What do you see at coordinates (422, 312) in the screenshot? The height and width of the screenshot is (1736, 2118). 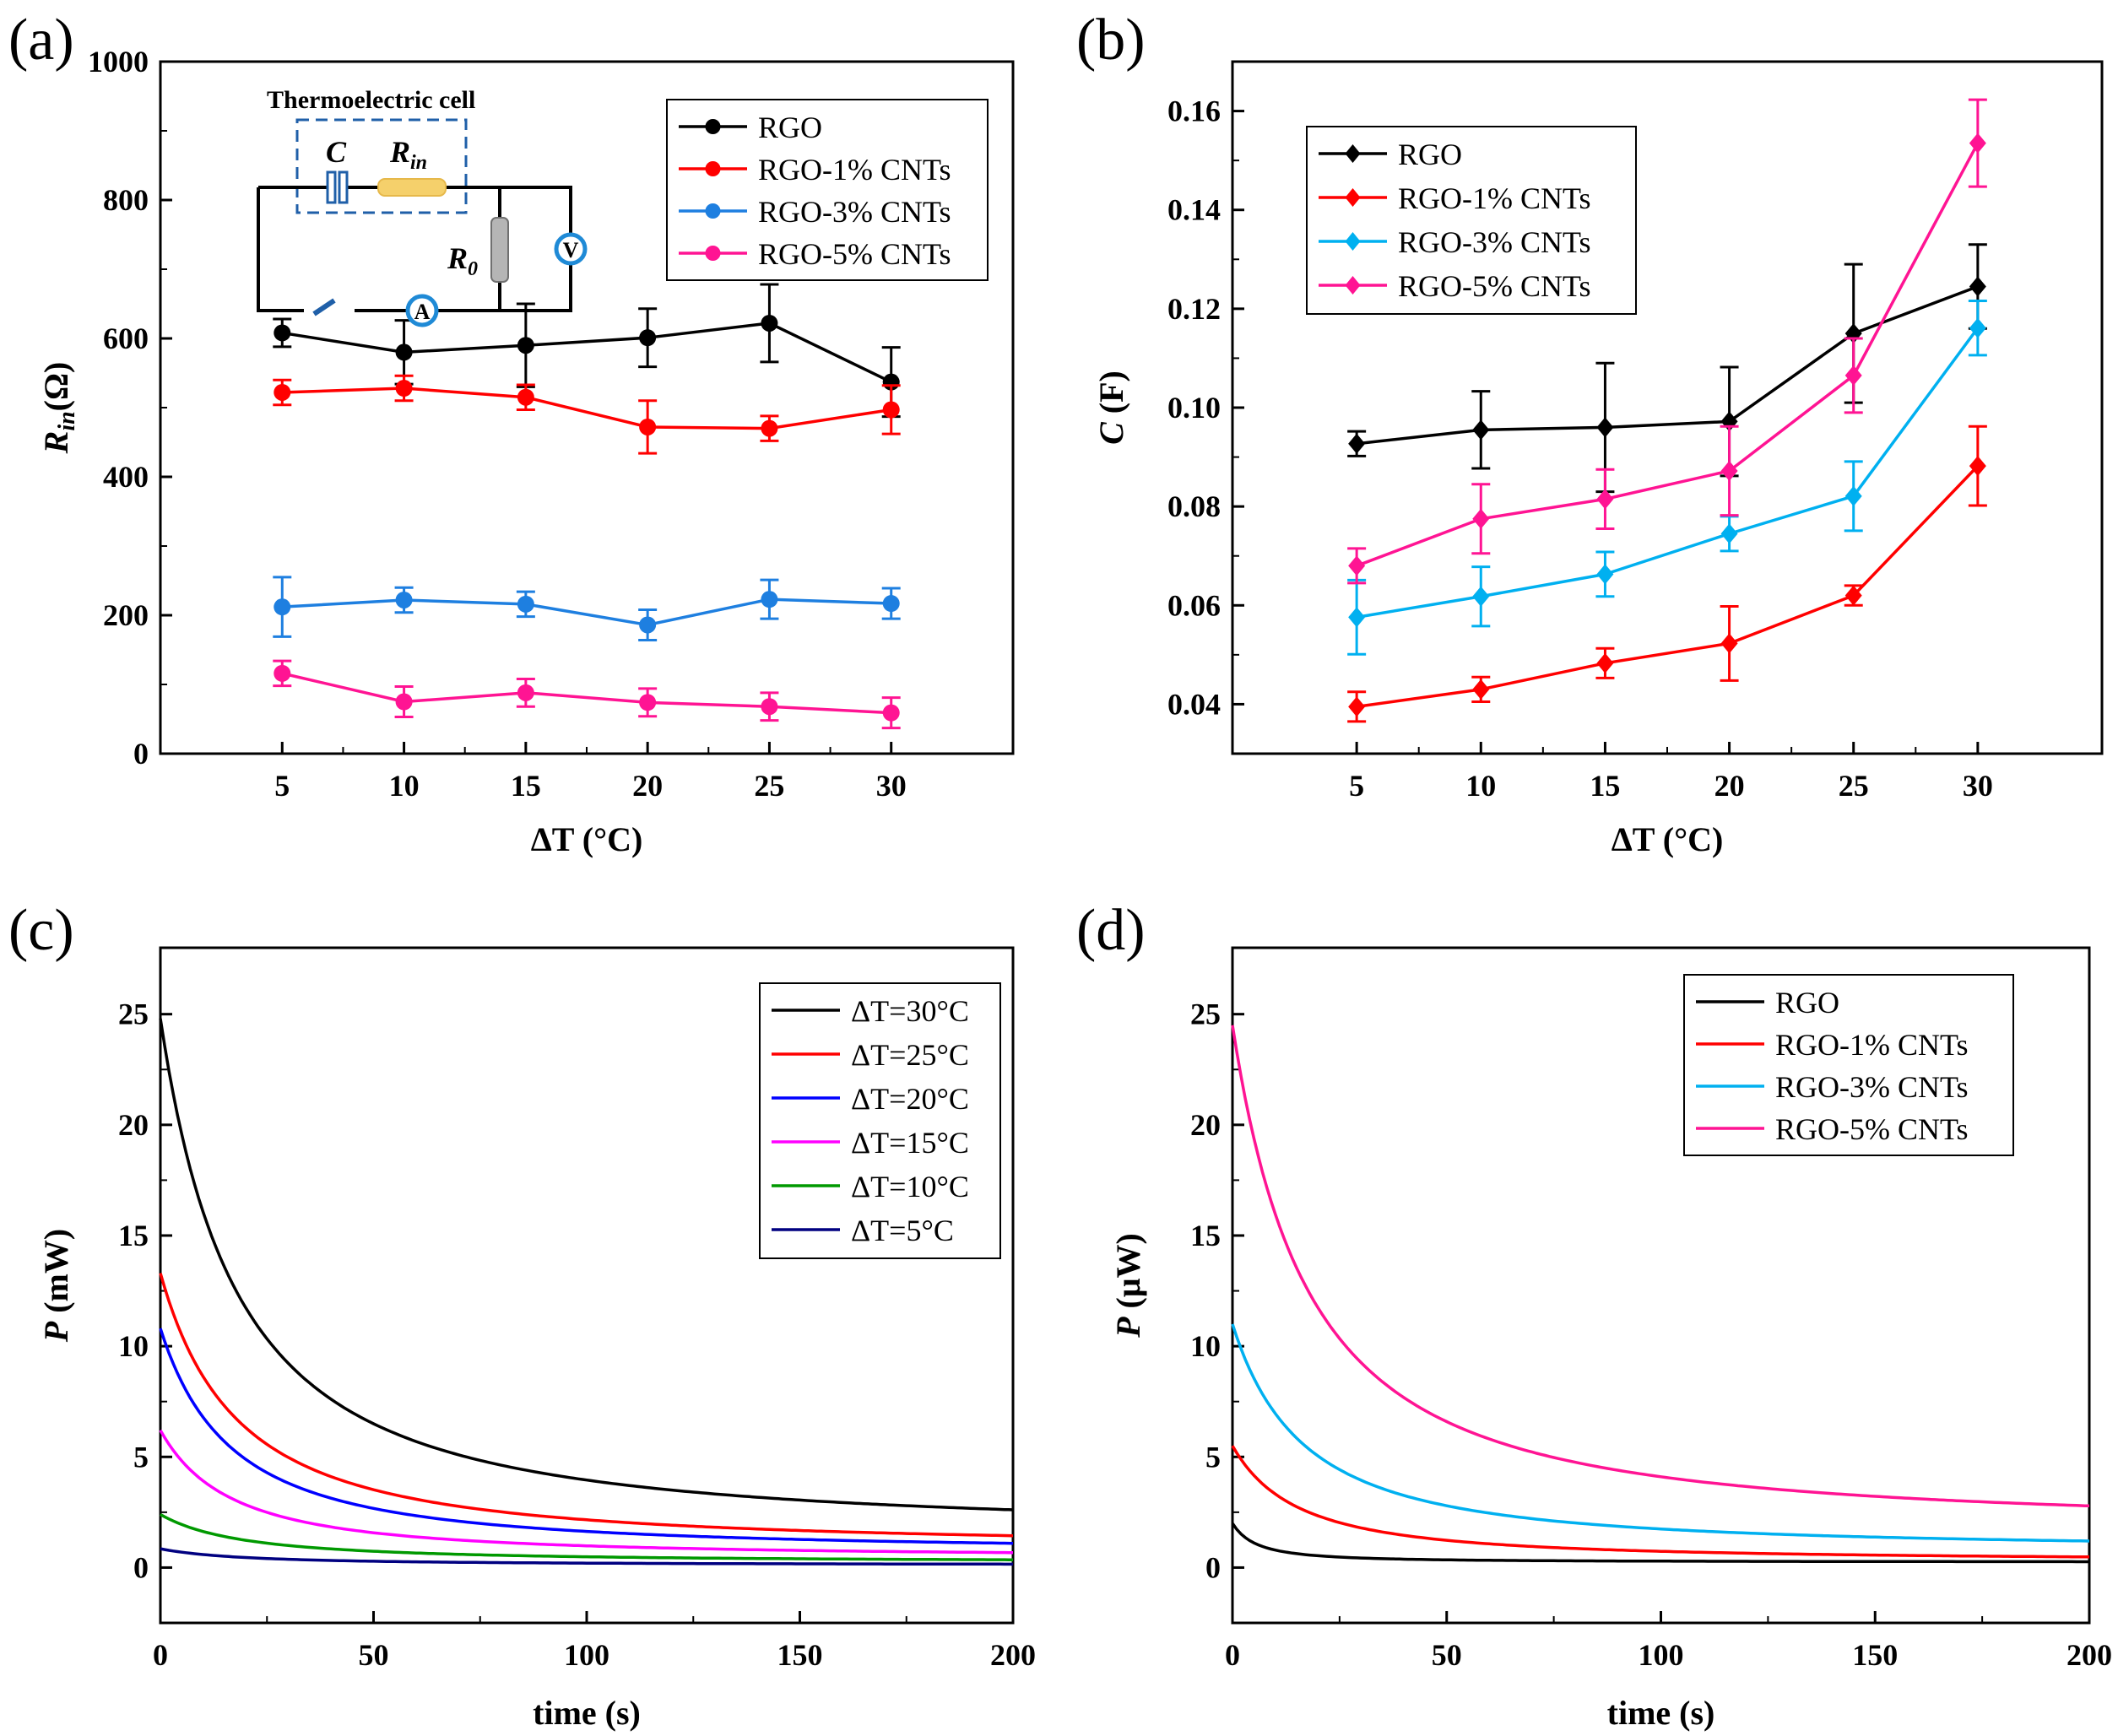 I see `ammeter-label: A` at bounding box center [422, 312].